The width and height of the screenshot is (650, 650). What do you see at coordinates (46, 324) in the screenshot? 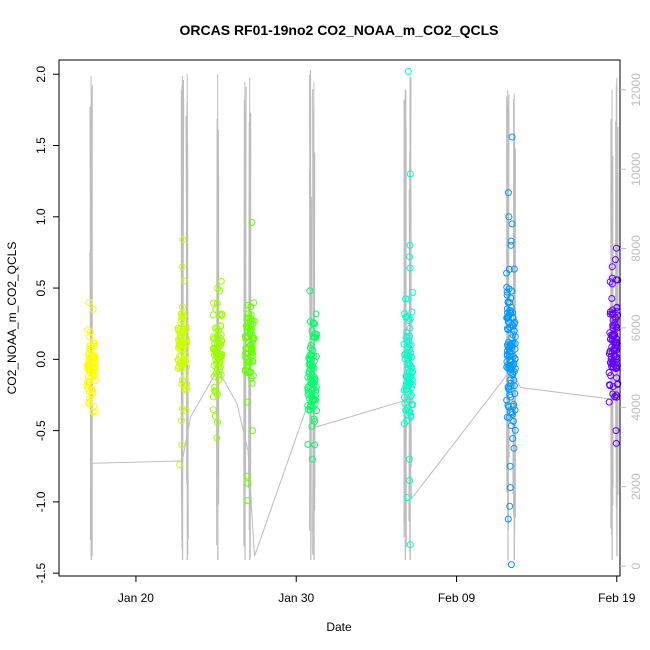
I see `y-axis: -1.5 -1.0 -0.5 0.0 0.5 1.0 1.5 2.0` at bounding box center [46, 324].